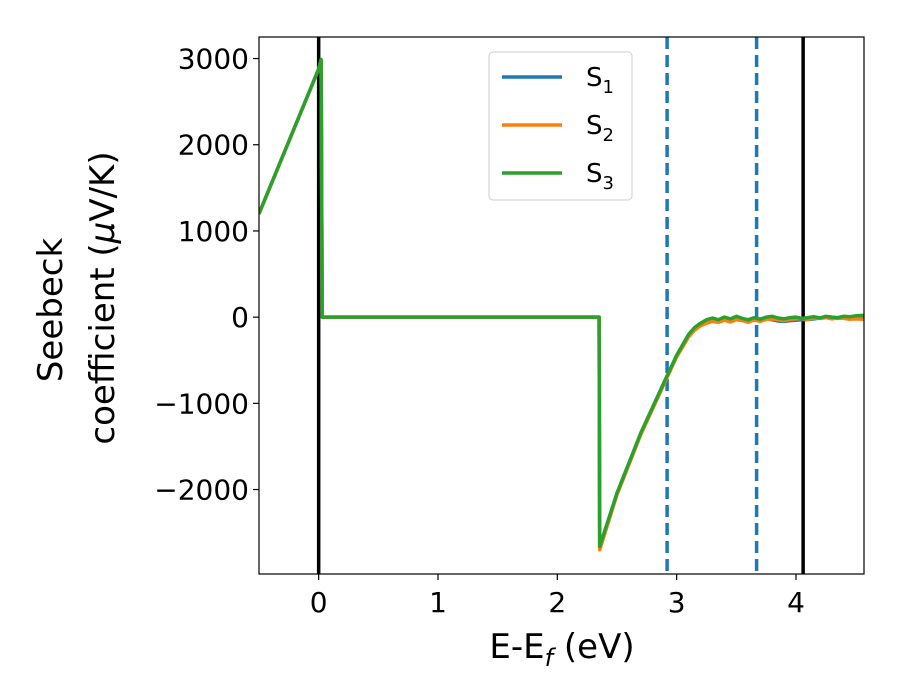 The height and width of the screenshot is (700, 900). Describe the element at coordinates (51, 310) in the screenshot. I see `svg-text: Seebeck` at that location.